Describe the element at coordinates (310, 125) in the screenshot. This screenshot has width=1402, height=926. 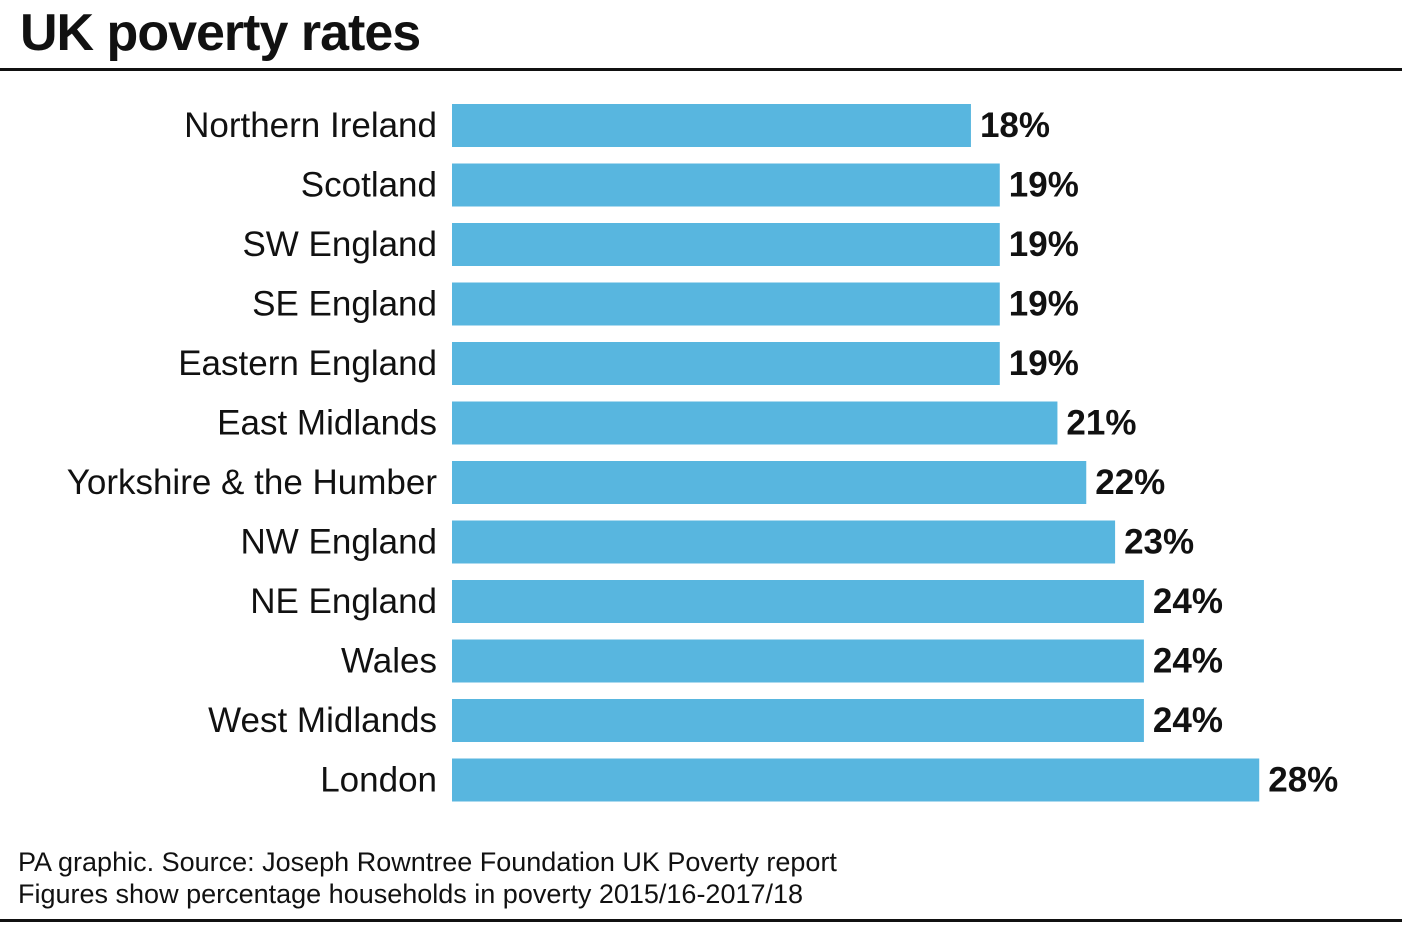
I see `category-label: Northern Ireland` at that location.